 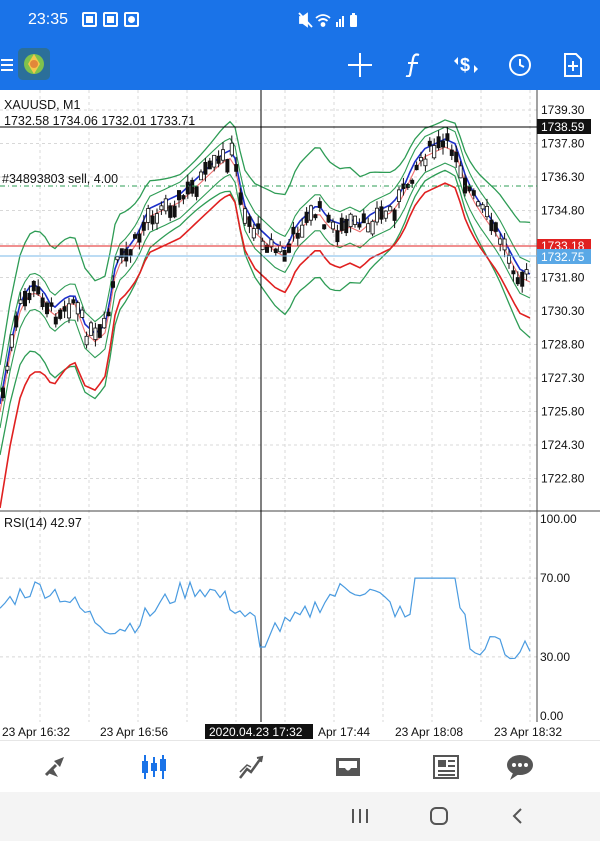 What do you see at coordinates (256, 732) in the screenshot?
I see `time-label: 2020.04.23 17:32` at bounding box center [256, 732].